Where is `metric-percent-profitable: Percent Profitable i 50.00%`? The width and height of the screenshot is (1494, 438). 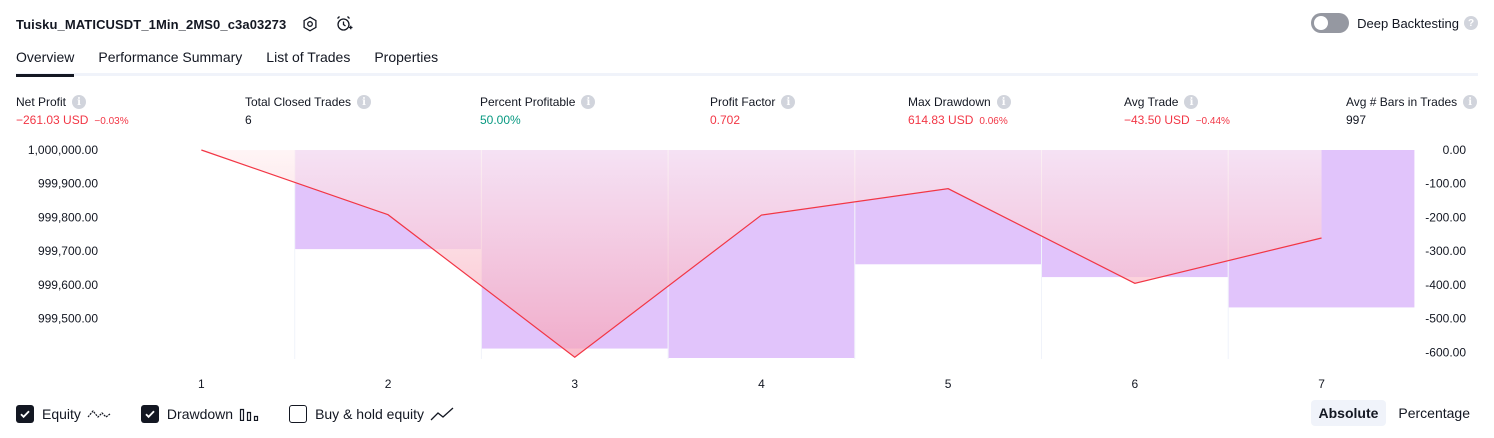
metric-percent-profitable: Percent Profitable i 50.00% is located at coordinates (538, 110).